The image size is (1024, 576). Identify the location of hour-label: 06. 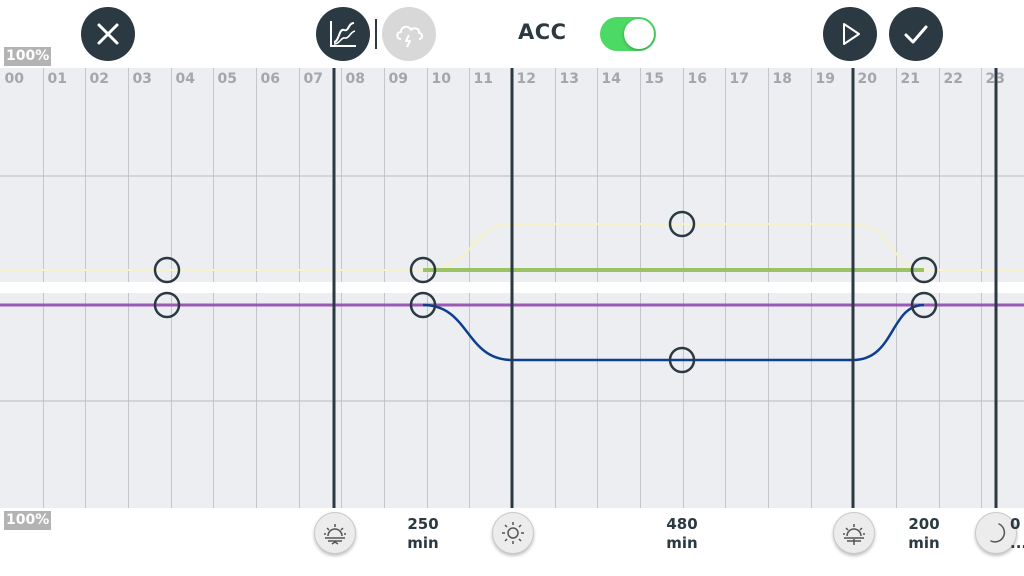
(270, 79).